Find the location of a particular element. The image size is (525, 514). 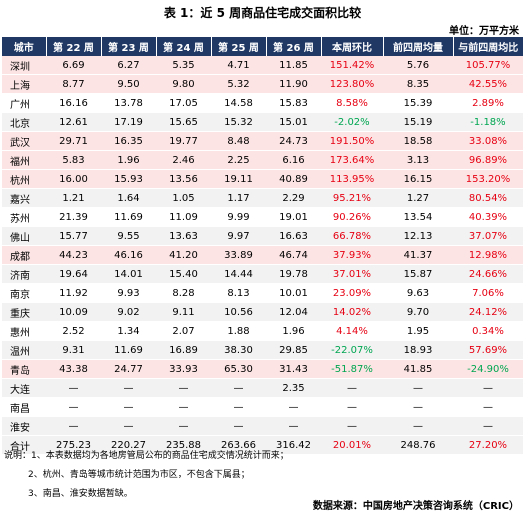

city-cell: 重庆 is located at coordinates (24, 312).